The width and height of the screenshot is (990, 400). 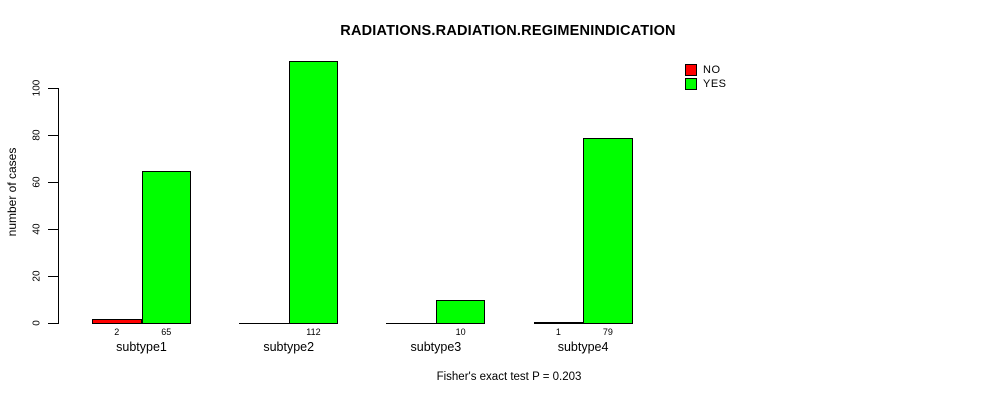 What do you see at coordinates (715, 84) in the screenshot?
I see `legend-label: YES` at bounding box center [715, 84].